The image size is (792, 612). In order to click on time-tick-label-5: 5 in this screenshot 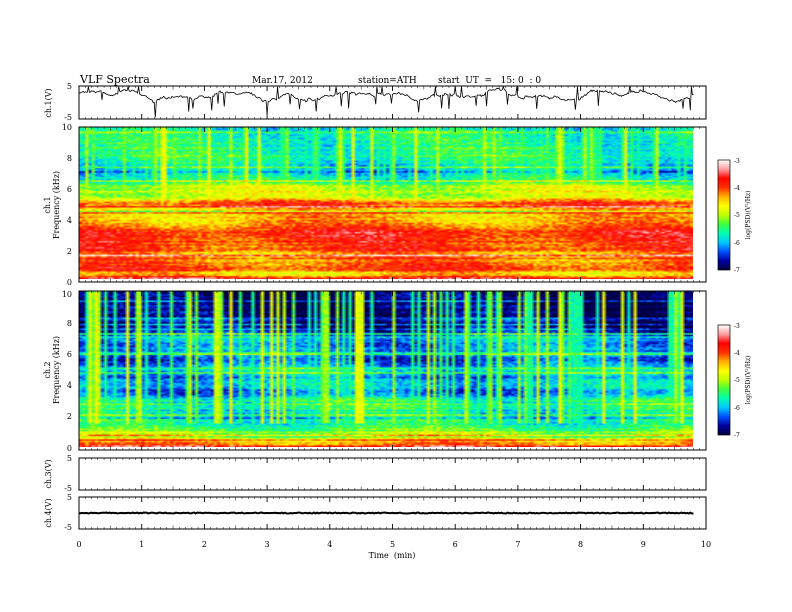, I will do `click(392, 544)`.